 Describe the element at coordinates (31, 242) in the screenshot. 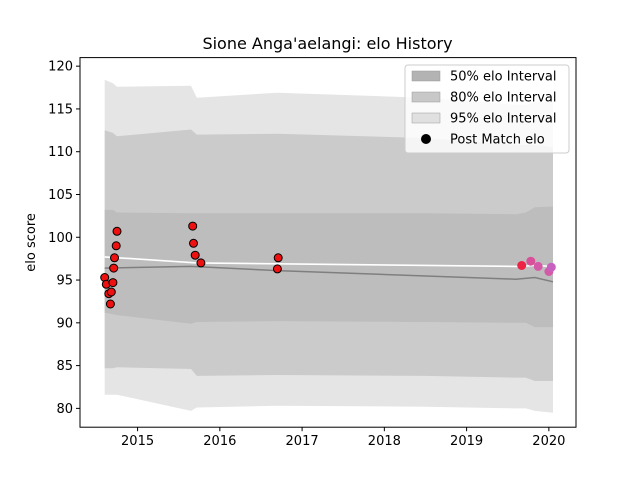

I see `y-axis-label: elo score` at that location.